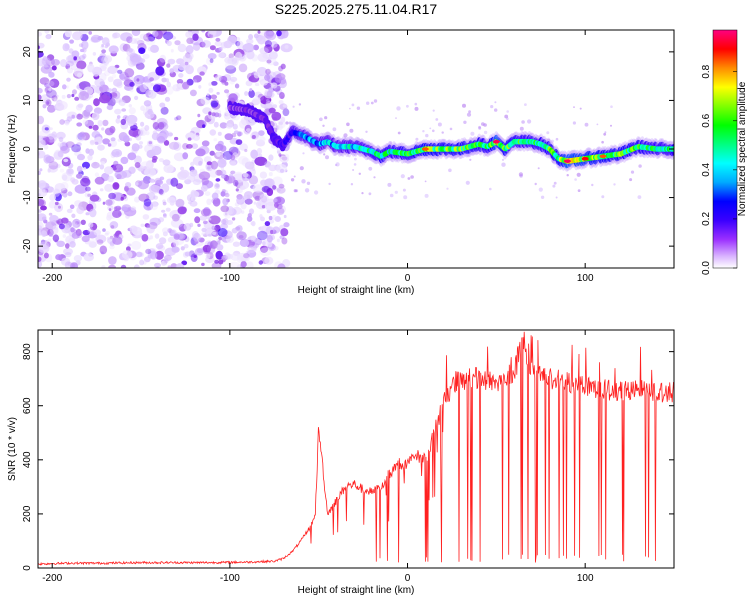  Describe the element at coordinates (27, 149) in the screenshot. I see `y-tick-label: 0` at that location.